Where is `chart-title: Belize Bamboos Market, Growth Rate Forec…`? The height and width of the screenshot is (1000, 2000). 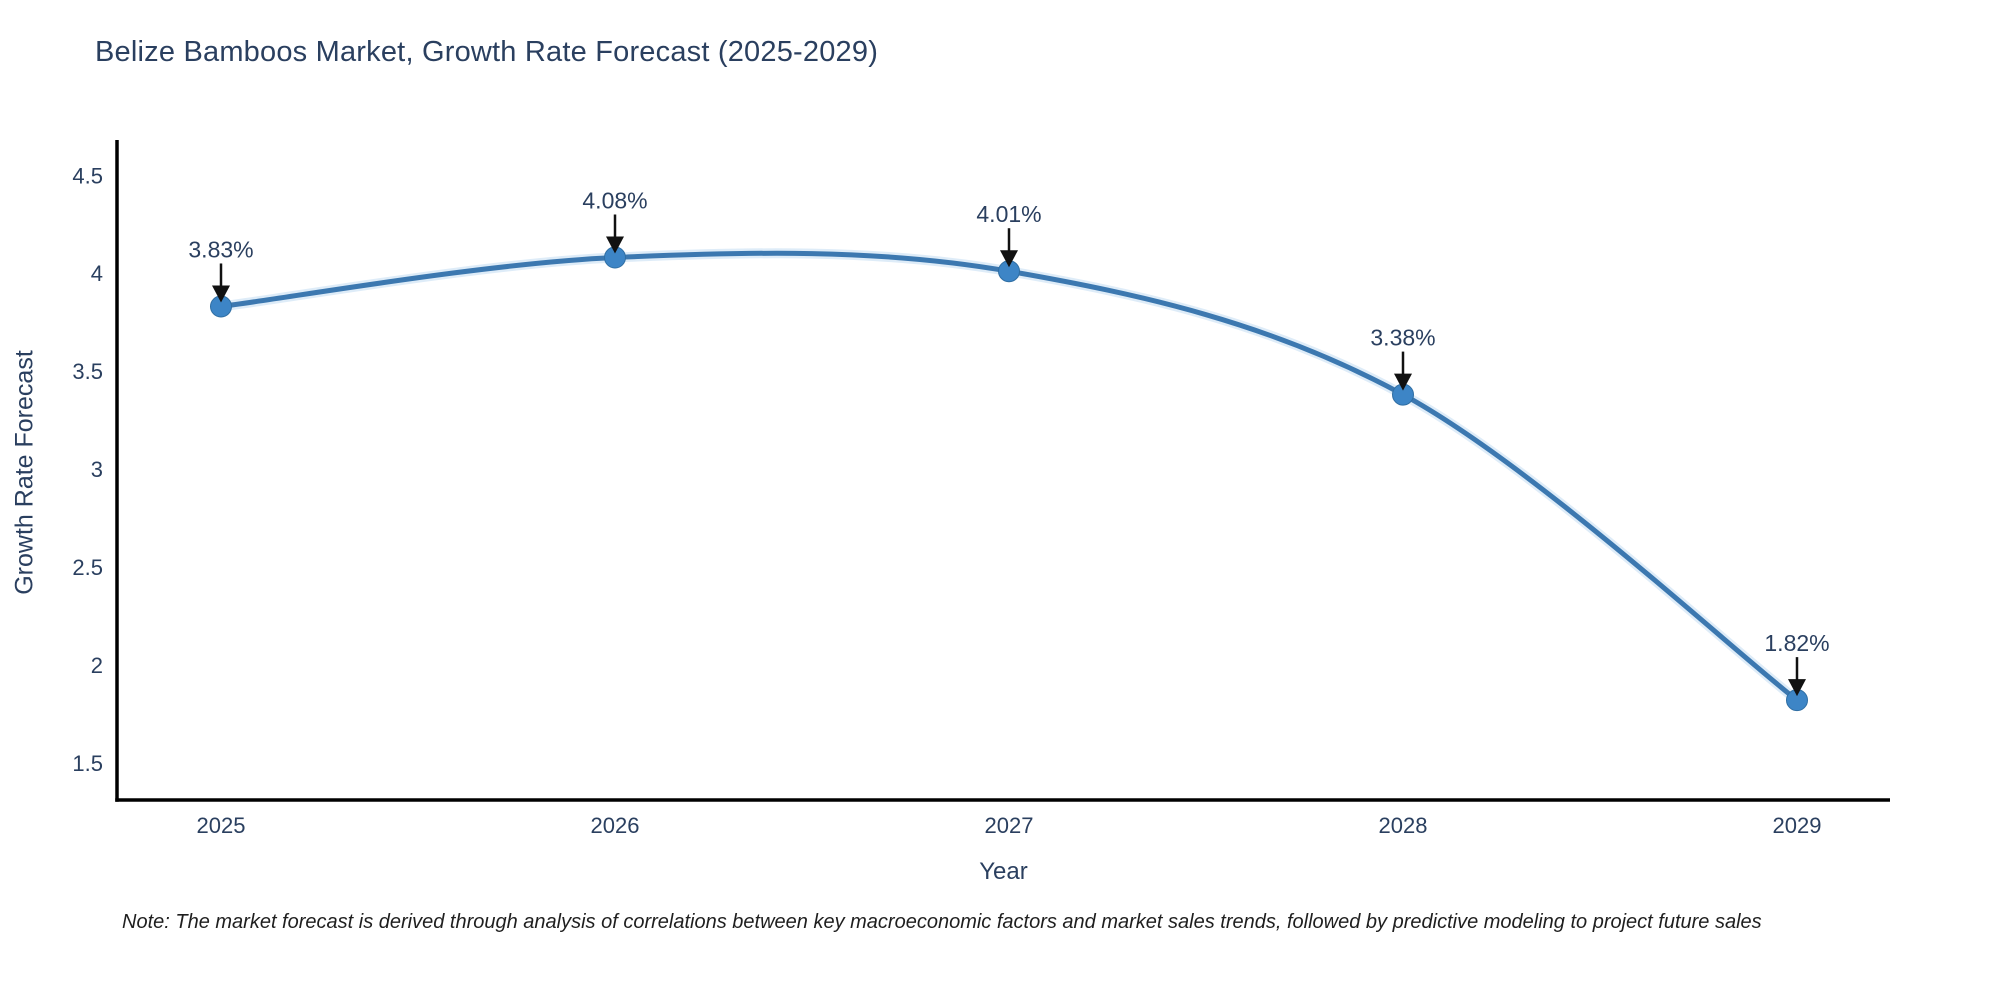
chart-title: Belize Bamboos Market, Growth Rate Forec… is located at coordinates (487, 52).